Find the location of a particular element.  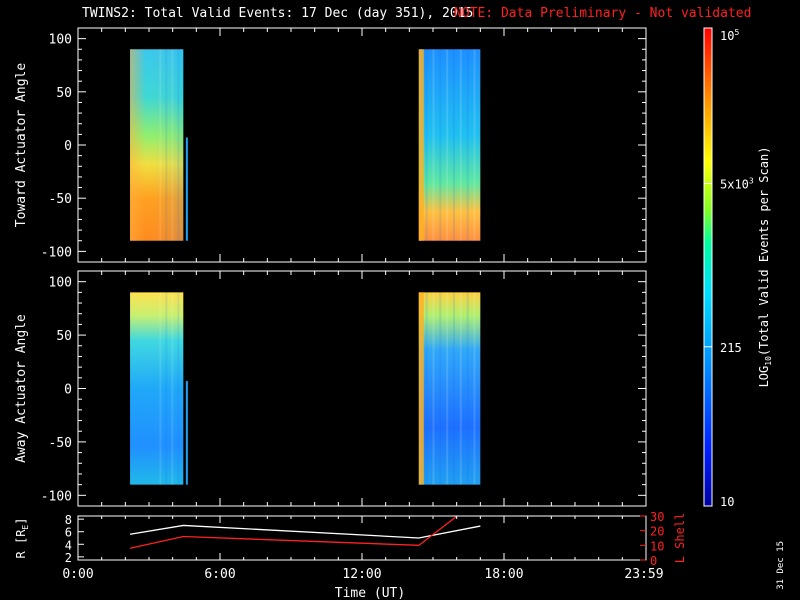

y-axis-label: Away Actuator Angle is located at coordinates (21, 388).